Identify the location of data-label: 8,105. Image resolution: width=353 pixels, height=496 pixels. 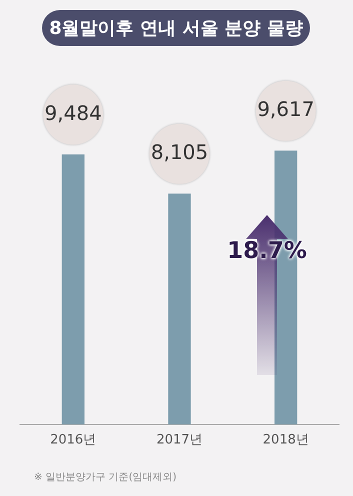
(179, 152).